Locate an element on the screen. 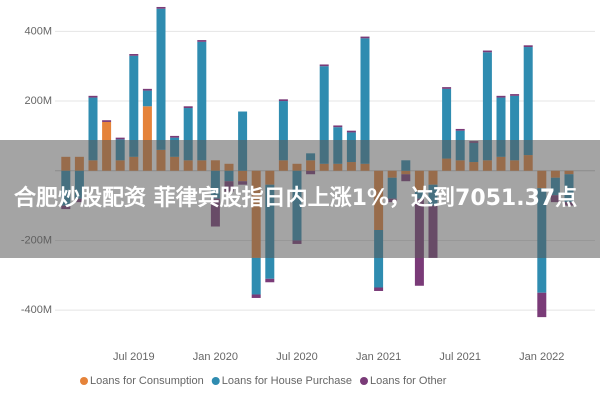  x-tick-label: Jan 2020 is located at coordinates (215, 357).